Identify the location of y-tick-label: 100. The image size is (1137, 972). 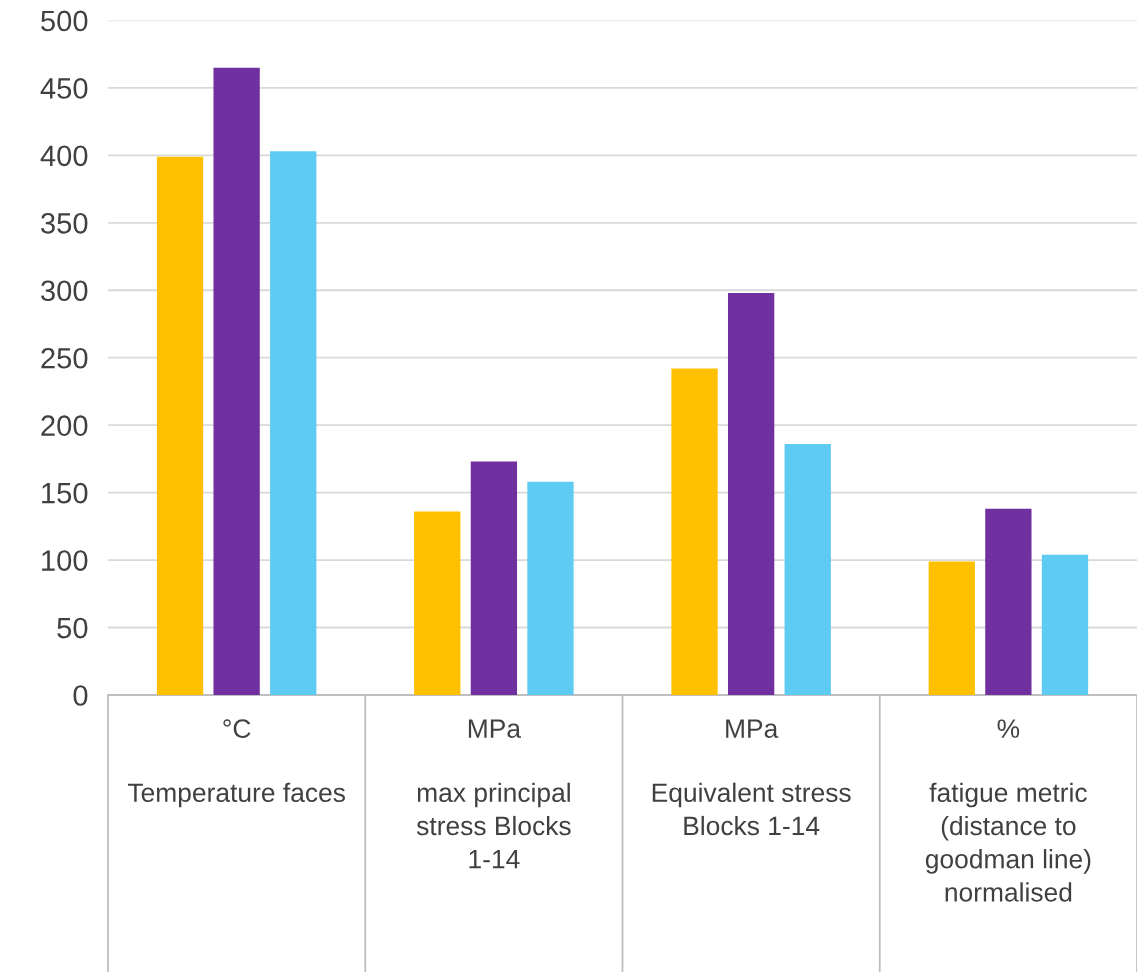
(65, 560).